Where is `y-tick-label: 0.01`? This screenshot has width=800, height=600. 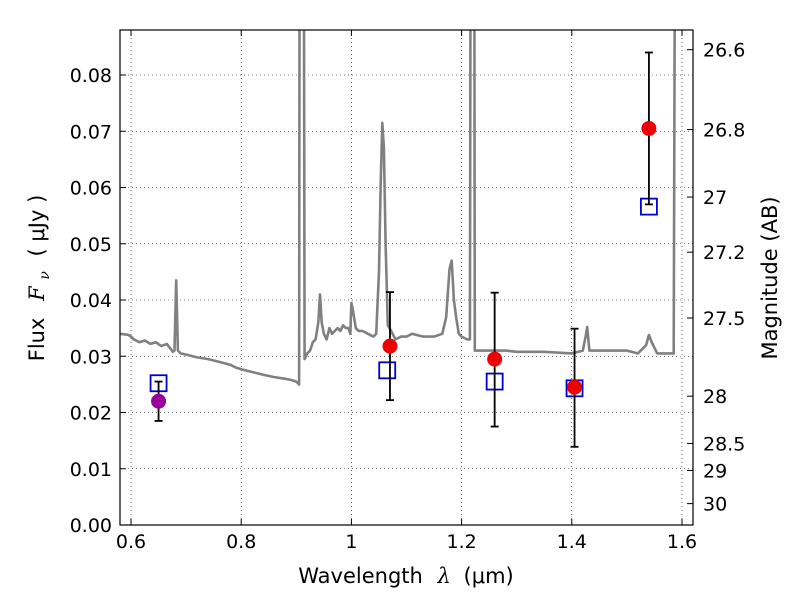 y-tick-label: 0.01 is located at coordinates (91, 470).